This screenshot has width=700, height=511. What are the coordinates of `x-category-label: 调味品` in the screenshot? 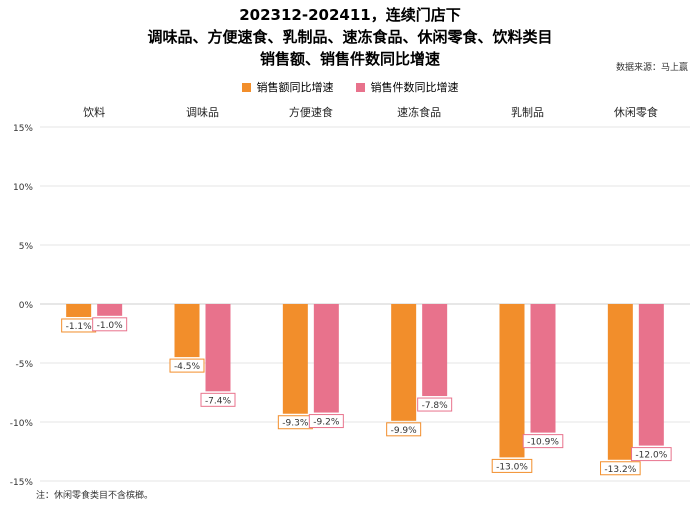 It's located at (202, 112).